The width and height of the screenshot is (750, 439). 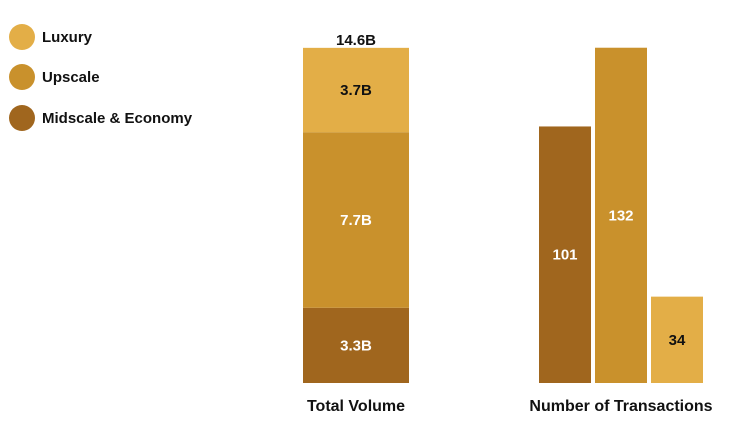 I want to click on data-label-midscale-economy: 3.3B, so click(x=356, y=345).